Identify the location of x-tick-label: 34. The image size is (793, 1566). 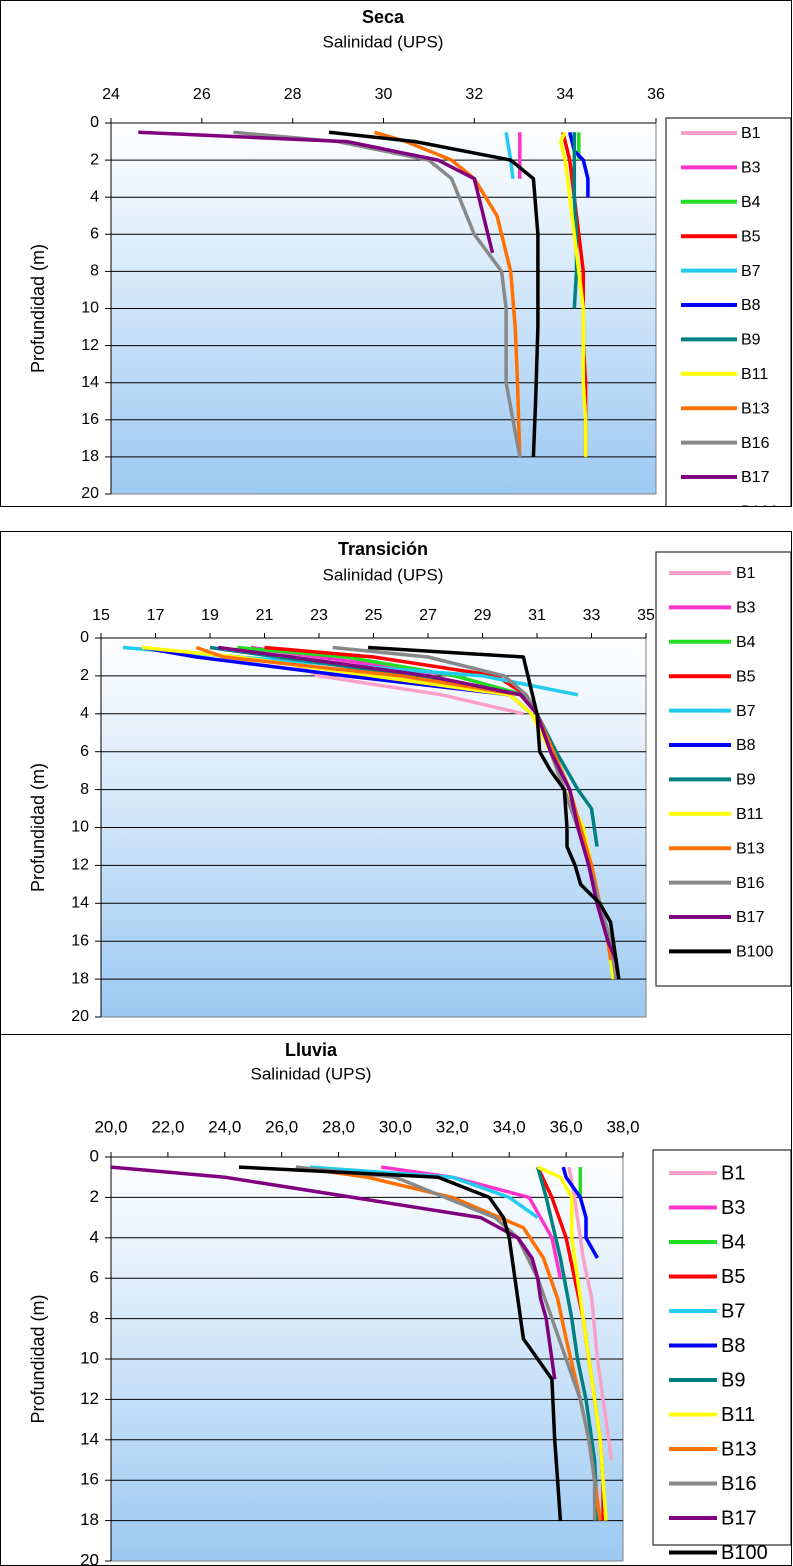
(565, 94).